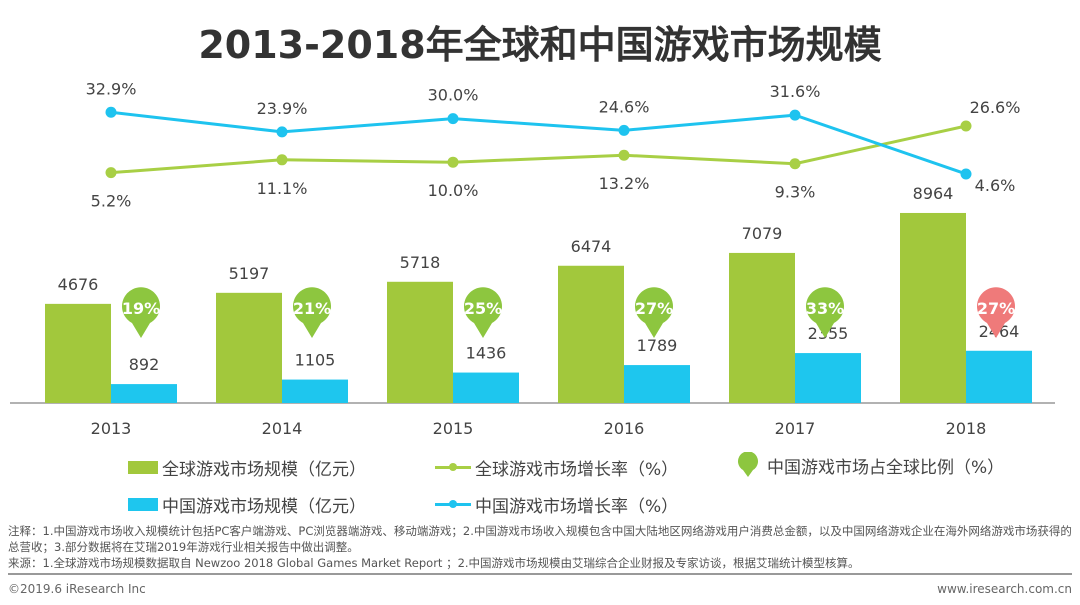 The width and height of the screenshot is (1080, 605). Describe the element at coordinates (453, 504) in the screenshot. I see `legend-line-blue` at that location.